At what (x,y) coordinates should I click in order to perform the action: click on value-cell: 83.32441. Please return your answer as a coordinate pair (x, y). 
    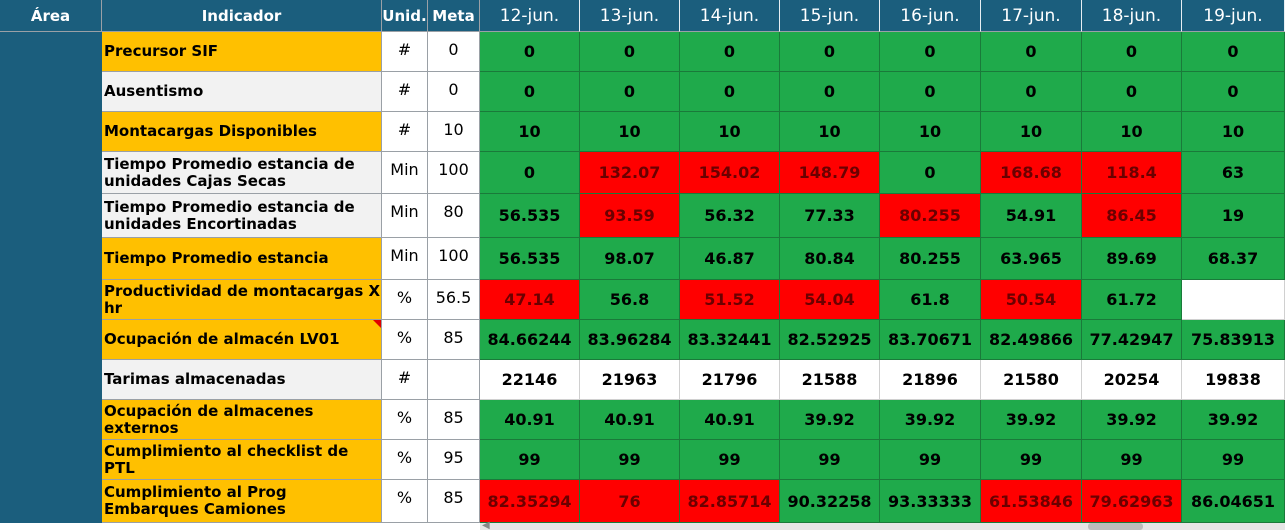
    Looking at the image, I should click on (730, 340).